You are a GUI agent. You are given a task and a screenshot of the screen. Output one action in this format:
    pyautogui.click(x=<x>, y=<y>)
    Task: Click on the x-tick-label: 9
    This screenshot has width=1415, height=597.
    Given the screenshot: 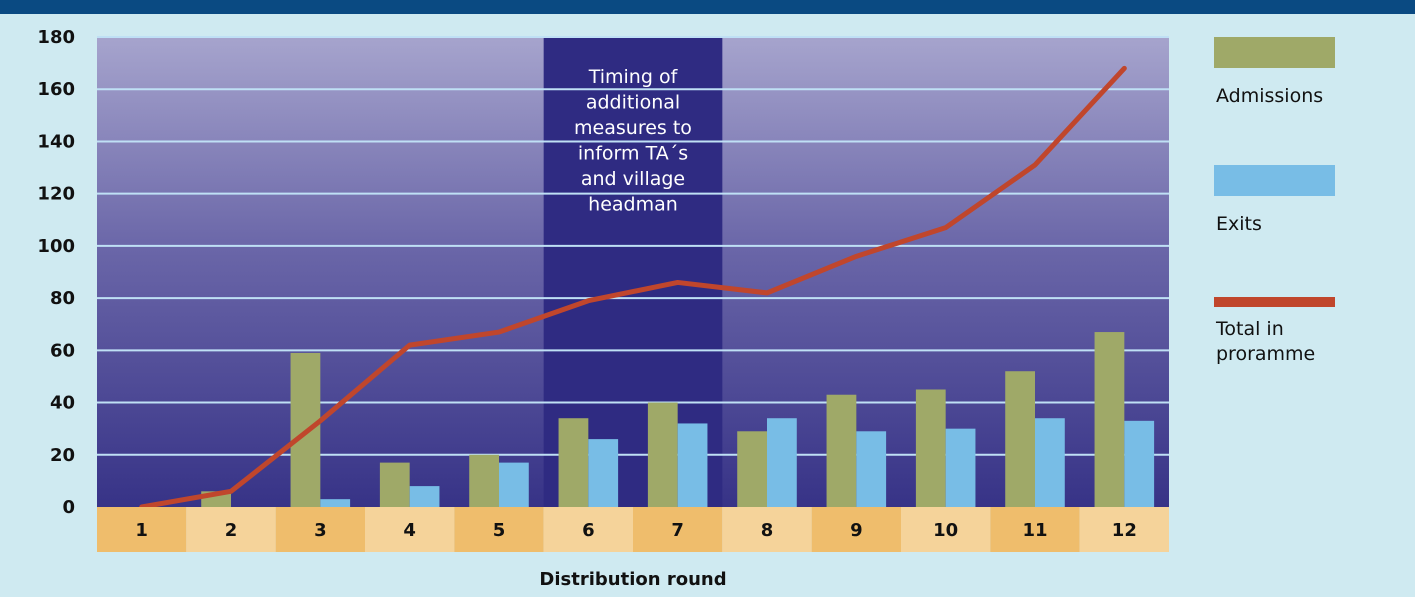 What is the action you would take?
    pyautogui.click(x=856, y=530)
    